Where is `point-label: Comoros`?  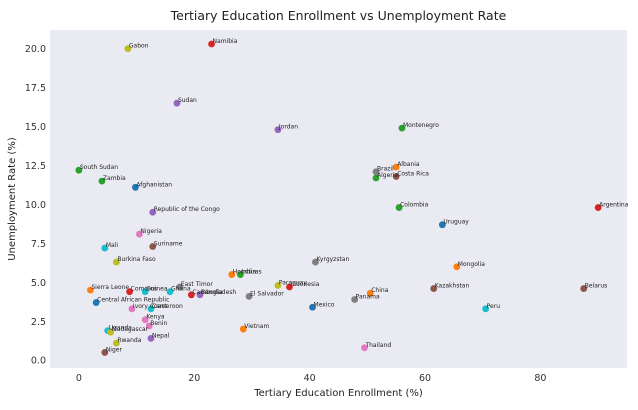 point-label: Comoros is located at coordinates (144, 289).